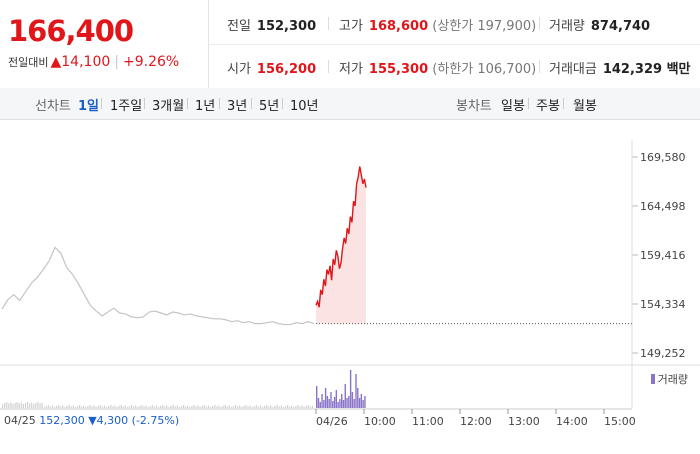 The width and height of the screenshot is (700, 454). Describe the element at coordinates (89, 106) in the screenshot. I see `period-1d: 1일` at that location.